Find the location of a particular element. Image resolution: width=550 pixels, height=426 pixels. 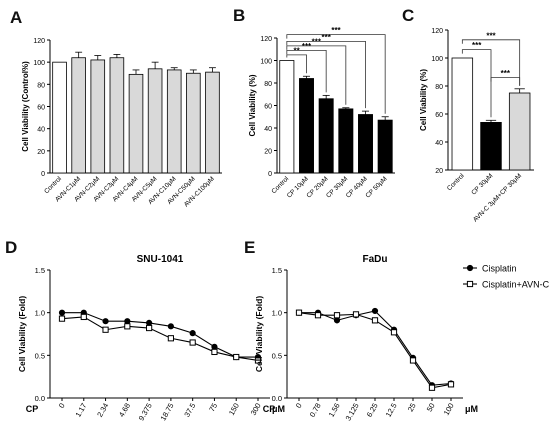

y-tick-label: 0.0 is located at coordinates (277, 398).